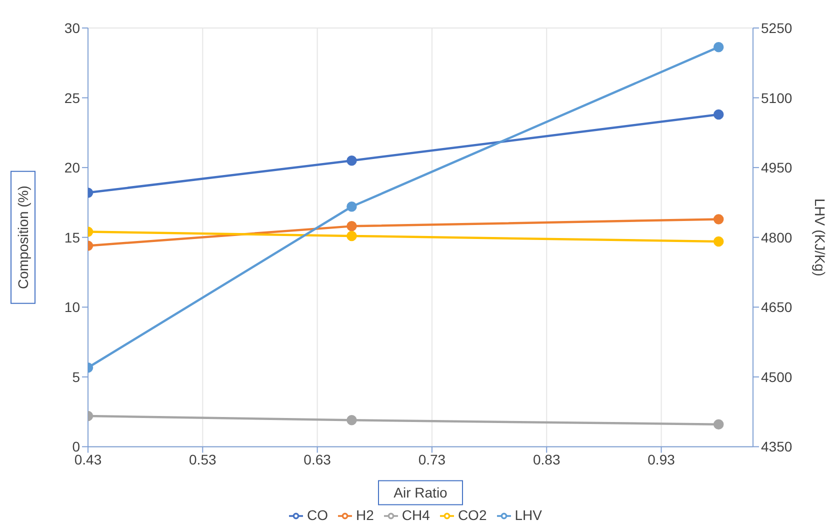  What do you see at coordinates (76, 376) in the screenshot?
I see `y-tick-label: 5` at bounding box center [76, 376].